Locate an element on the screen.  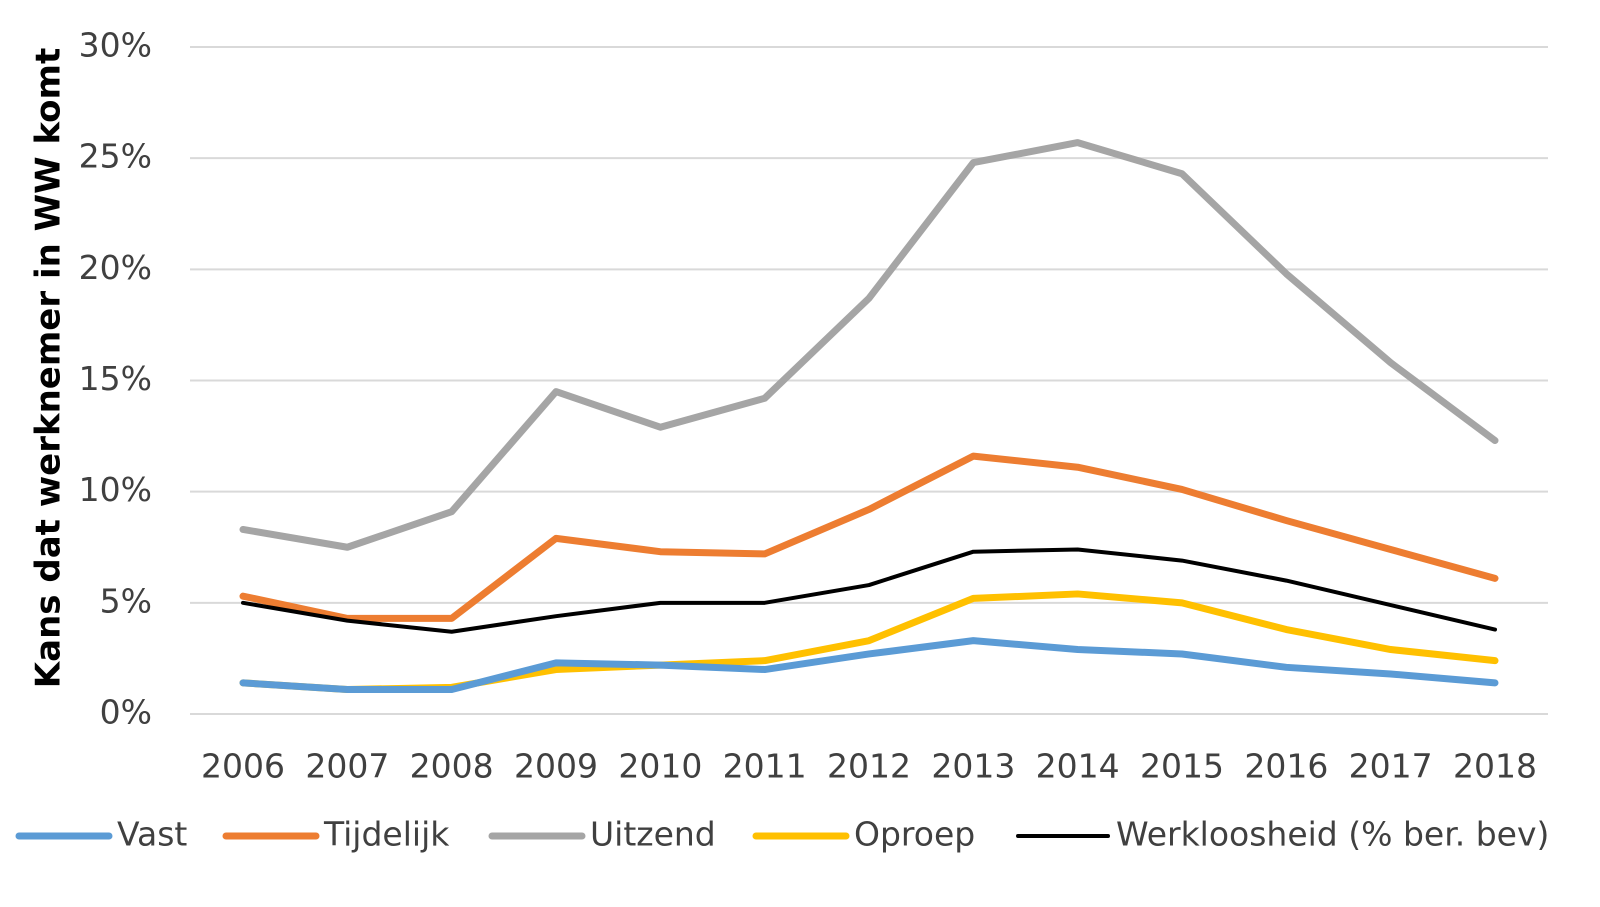
y-axis-ticks: 0% 5% 10% 15% 20% 25% 30% is located at coordinates (115, 379).